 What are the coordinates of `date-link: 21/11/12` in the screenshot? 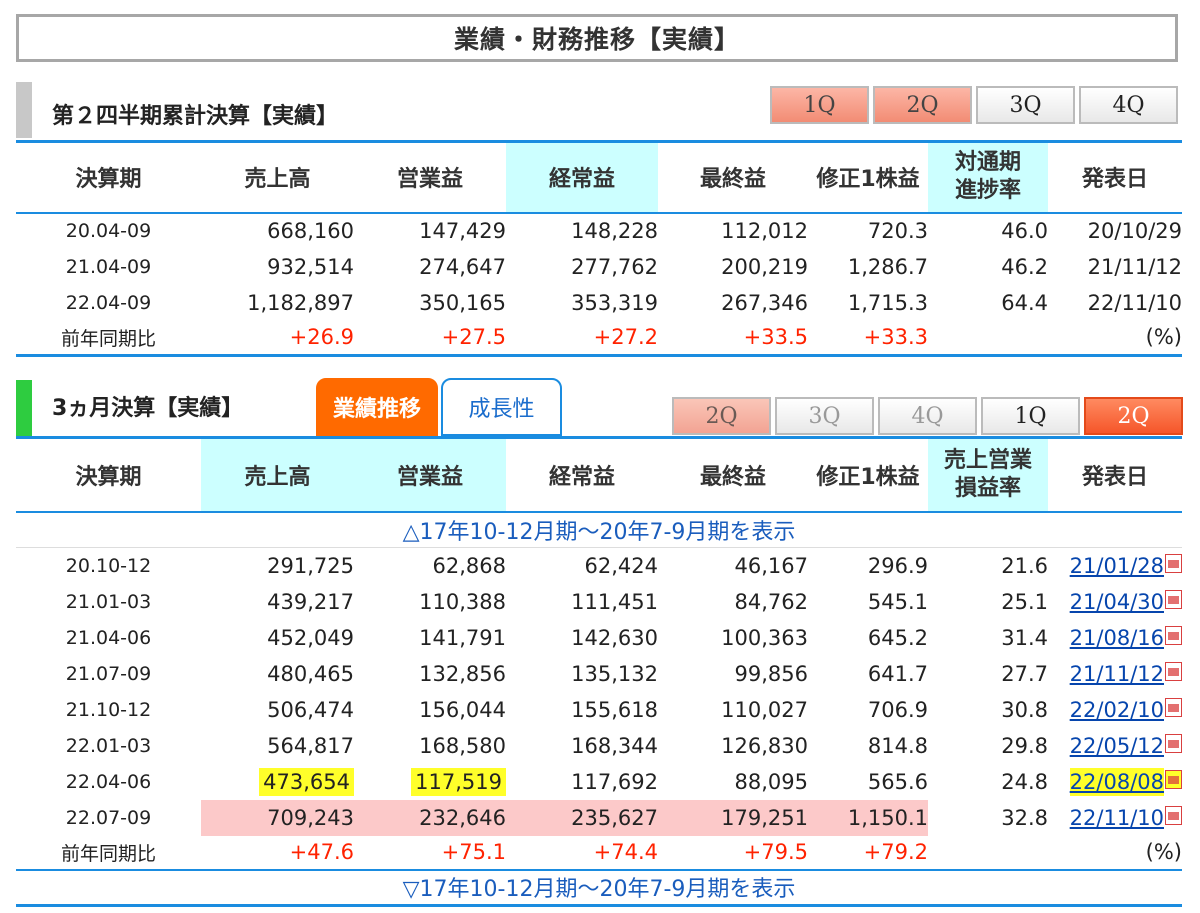 It's located at (1116, 673).